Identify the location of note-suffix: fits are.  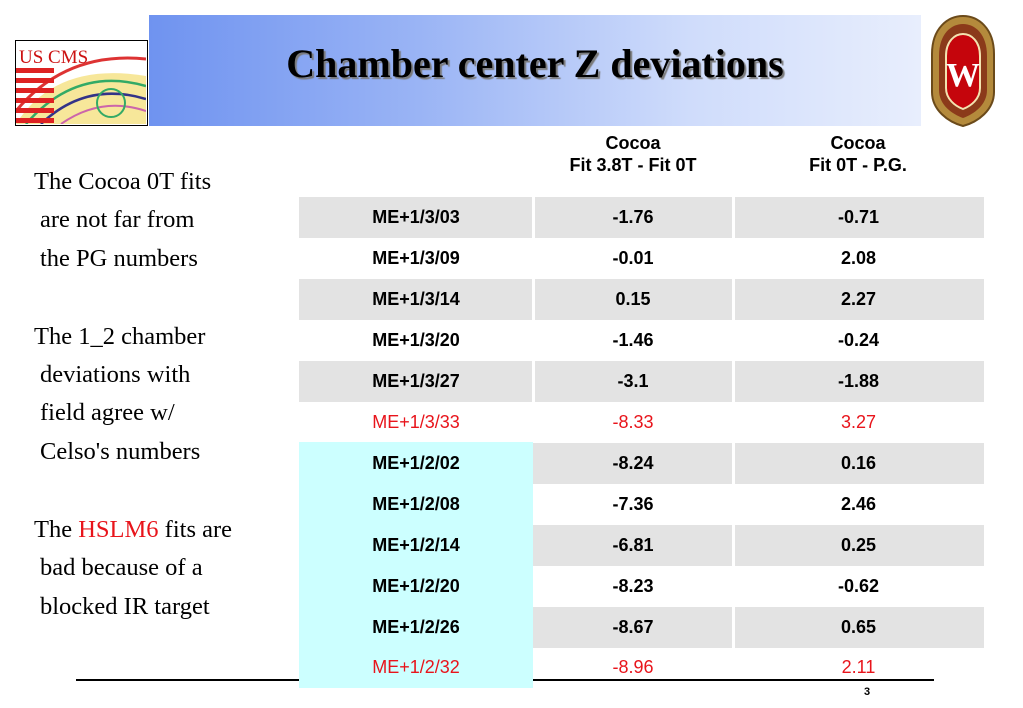
(195, 530).